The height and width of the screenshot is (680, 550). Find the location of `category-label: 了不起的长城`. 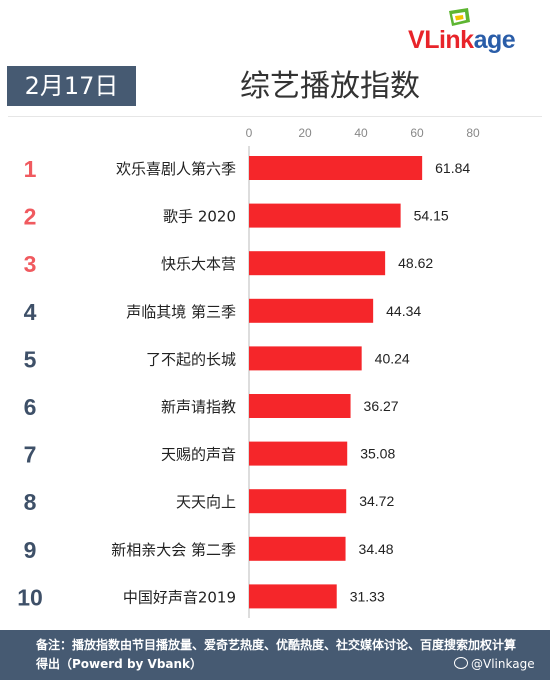

category-label: 了不起的长城 is located at coordinates (191, 359).